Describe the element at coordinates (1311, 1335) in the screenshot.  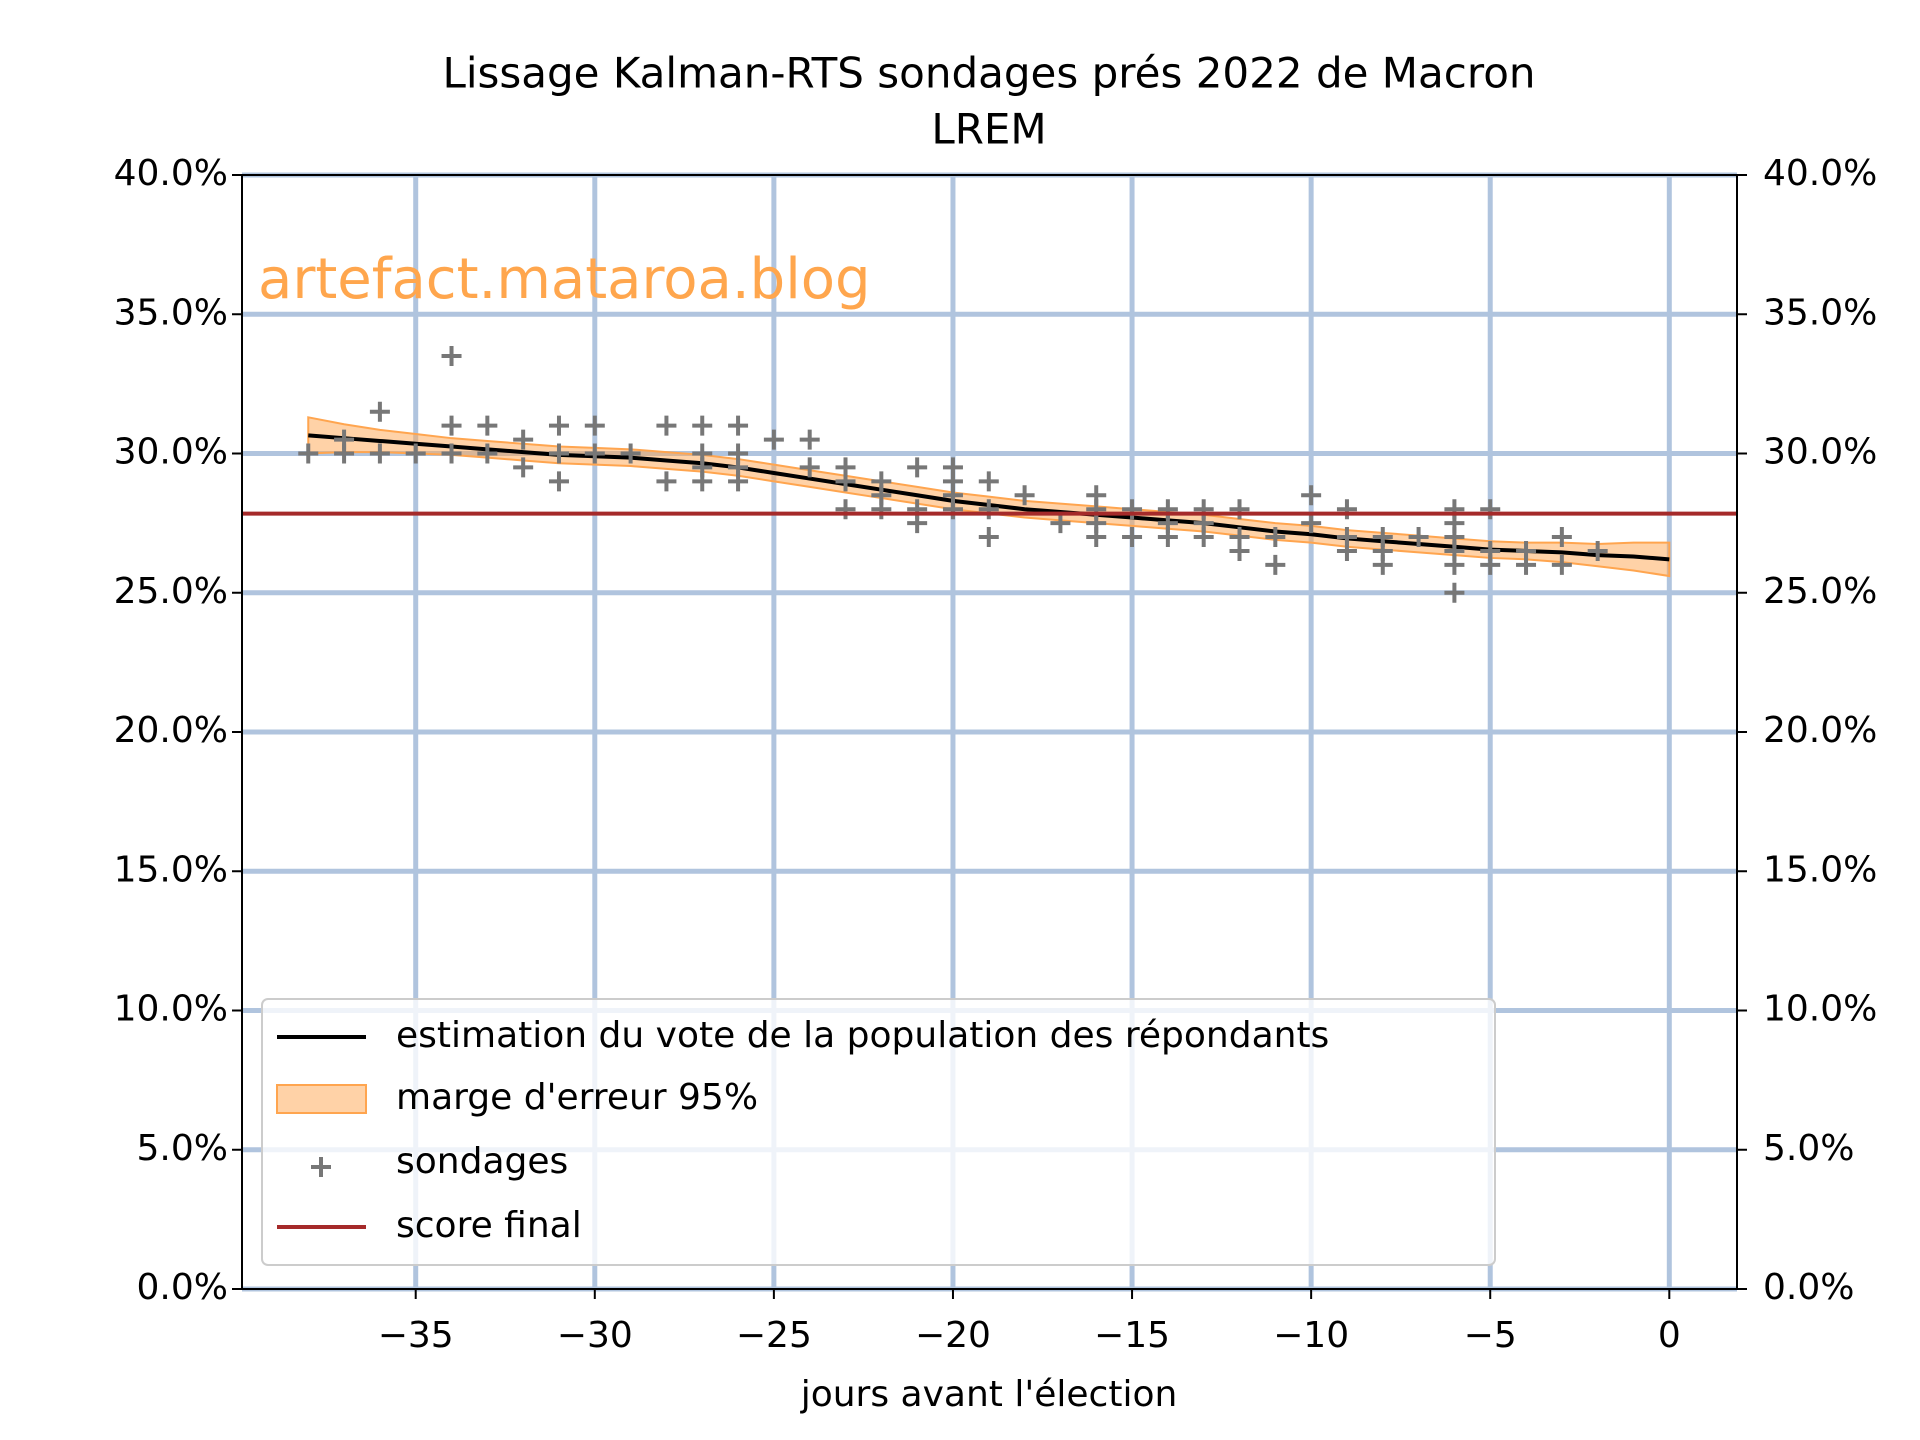
I see `x-tick-label: −10` at that location.